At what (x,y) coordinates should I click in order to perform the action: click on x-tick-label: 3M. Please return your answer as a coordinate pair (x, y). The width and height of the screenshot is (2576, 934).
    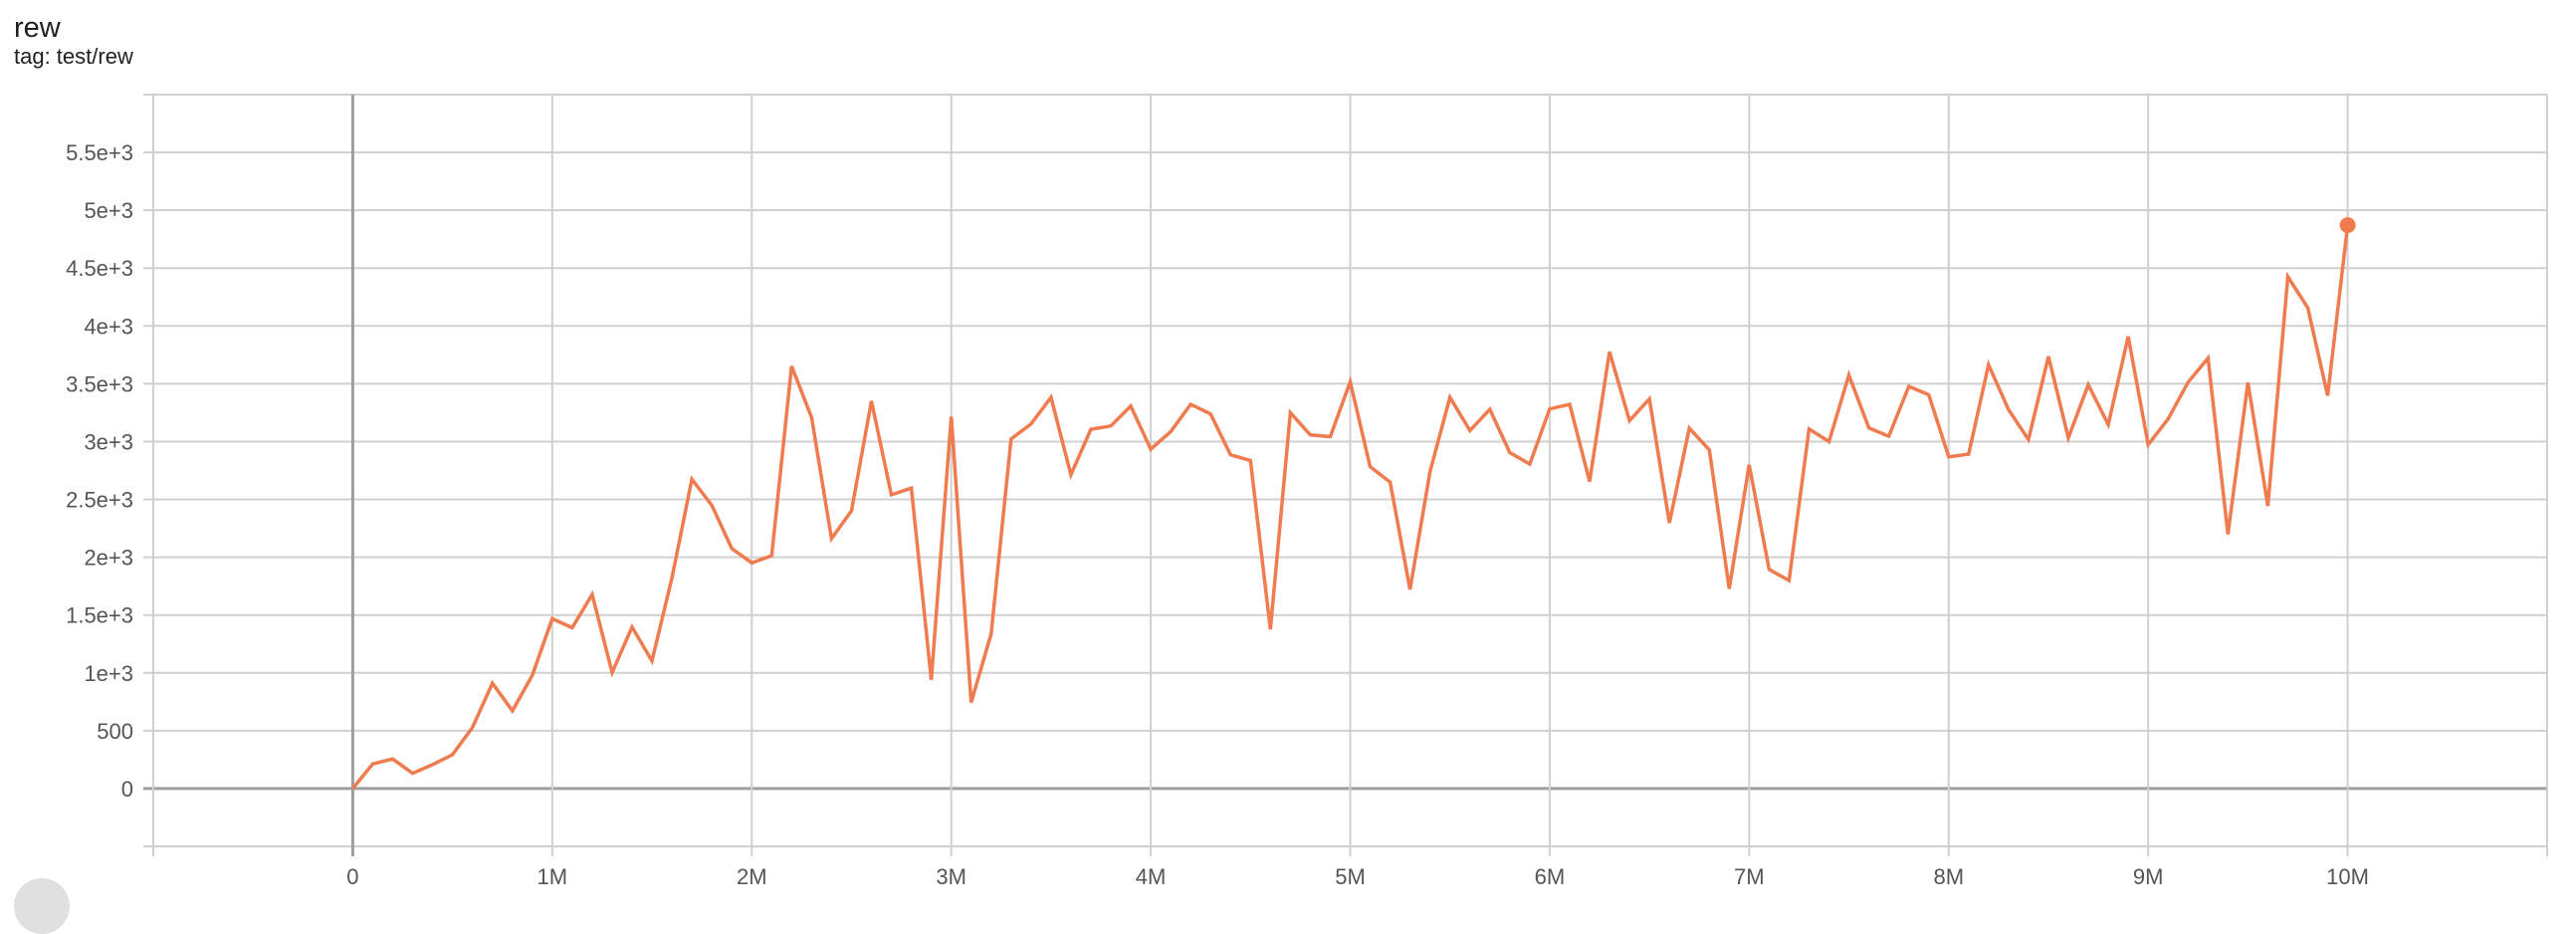
    Looking at the image, I should click on (951, 876).